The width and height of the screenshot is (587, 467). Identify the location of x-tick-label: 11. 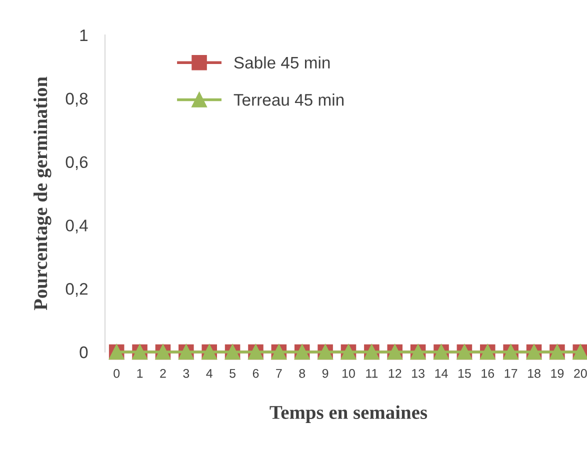
(372, 373).